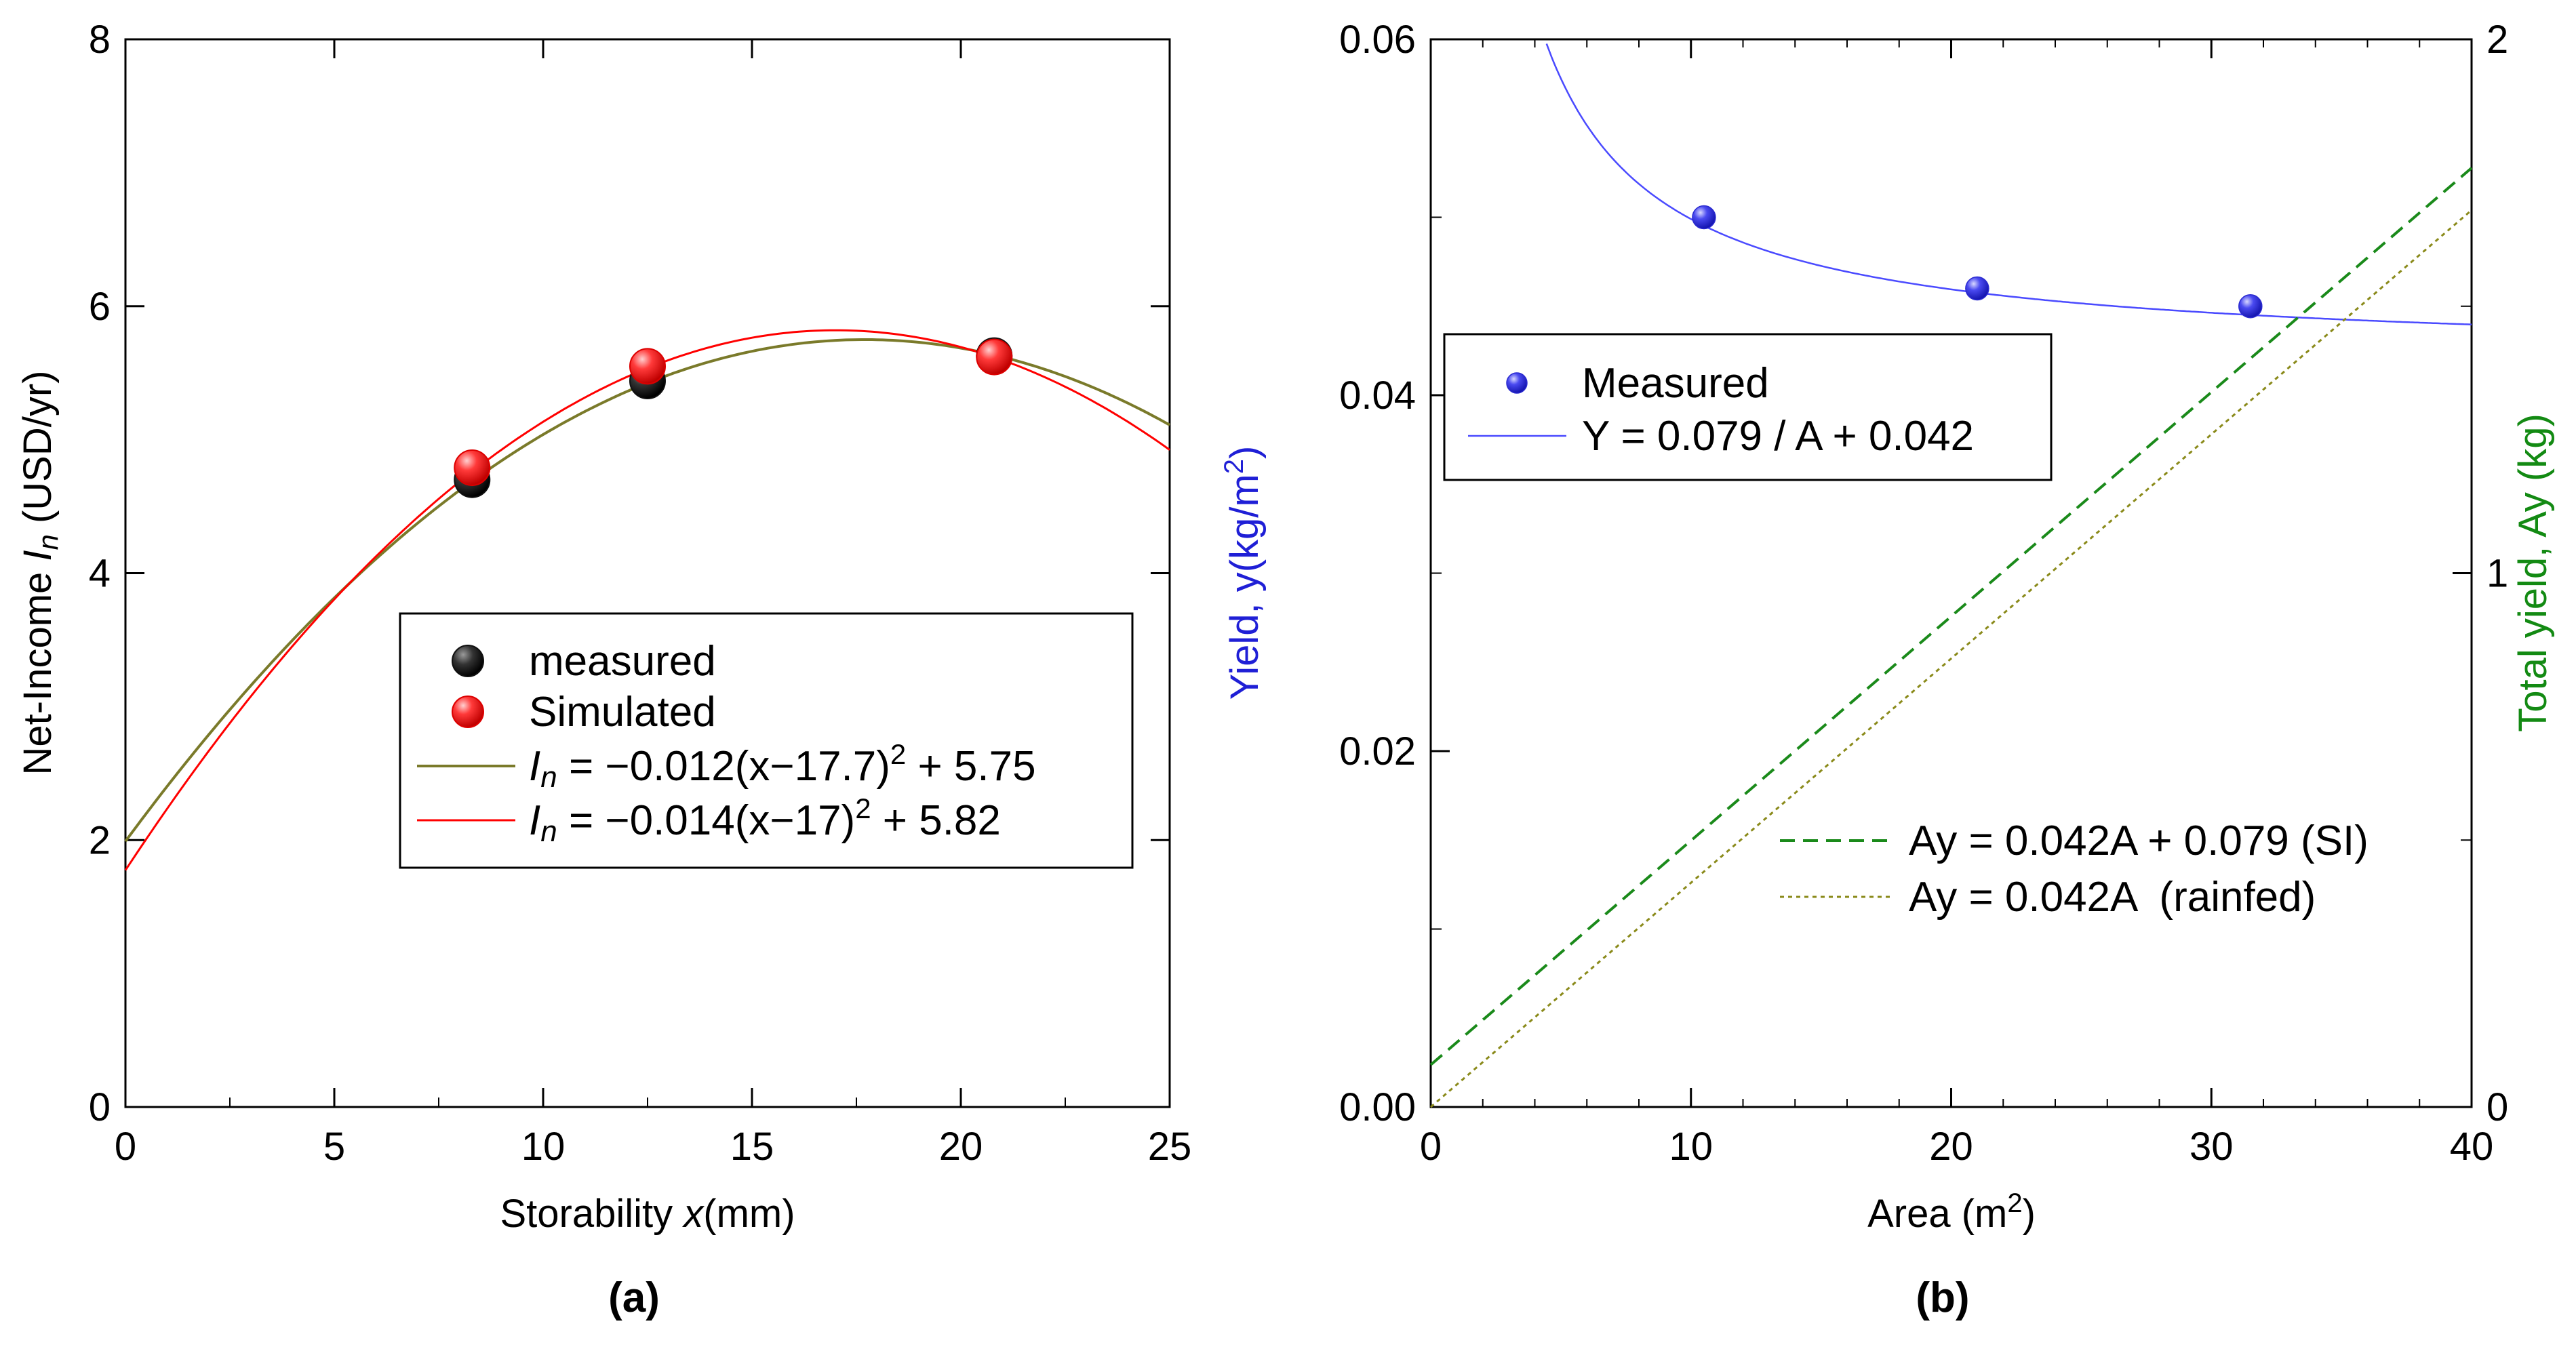 The width and height of the screenshot is (2576, 1349). Describe the element at coordinates (634, 1297) in the screenshot. I see `panel-a-caption: (a)` at that location.